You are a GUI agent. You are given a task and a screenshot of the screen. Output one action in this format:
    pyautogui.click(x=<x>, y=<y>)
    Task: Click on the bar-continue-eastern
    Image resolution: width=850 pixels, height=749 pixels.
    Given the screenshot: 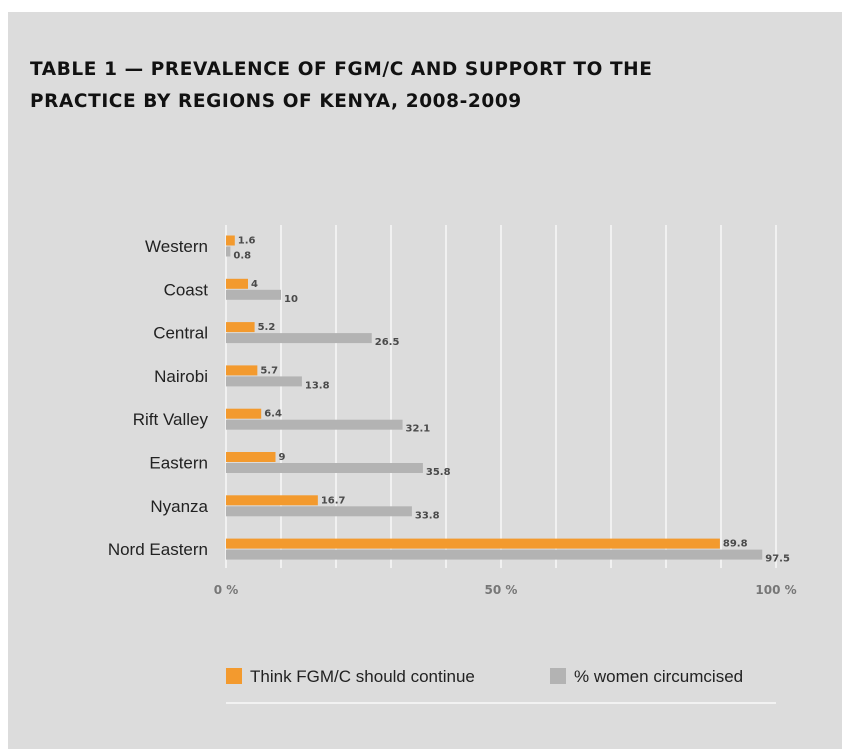 What is the action you would take?
    pyautogui.click(x=251, y=457)
    